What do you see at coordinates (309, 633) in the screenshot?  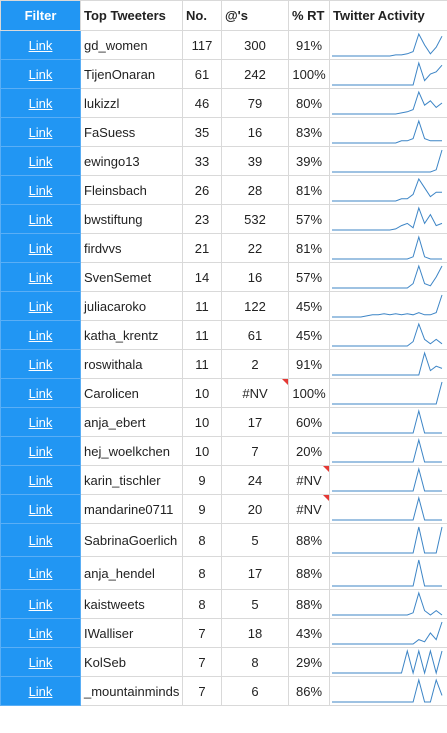 I see `retweet-percent: 43%` at bounding box center [309, 633].